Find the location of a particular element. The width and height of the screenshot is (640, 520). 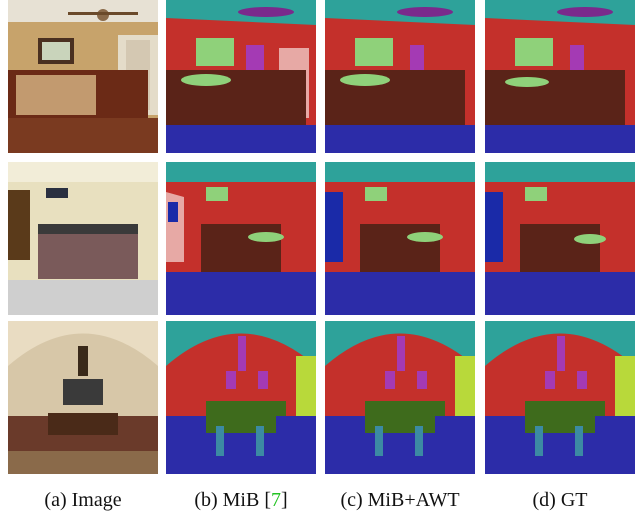

caption-gt: (d) GT is located at coordinates (560, 500).